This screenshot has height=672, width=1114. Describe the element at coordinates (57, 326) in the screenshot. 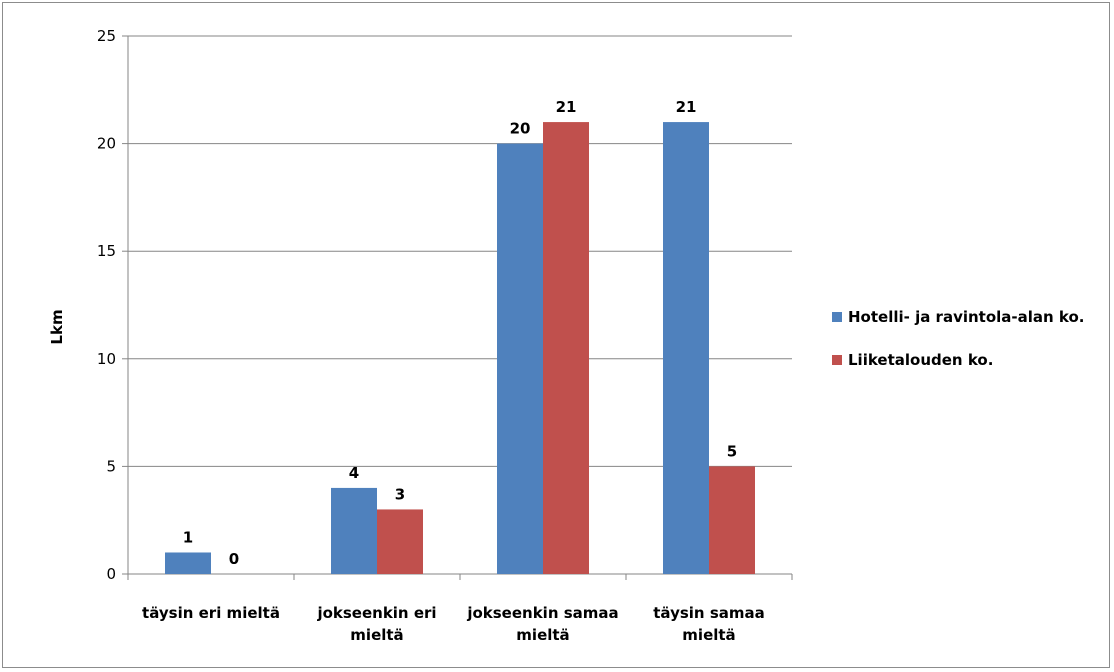

I see `y-axis-title: Lkm` at that location.